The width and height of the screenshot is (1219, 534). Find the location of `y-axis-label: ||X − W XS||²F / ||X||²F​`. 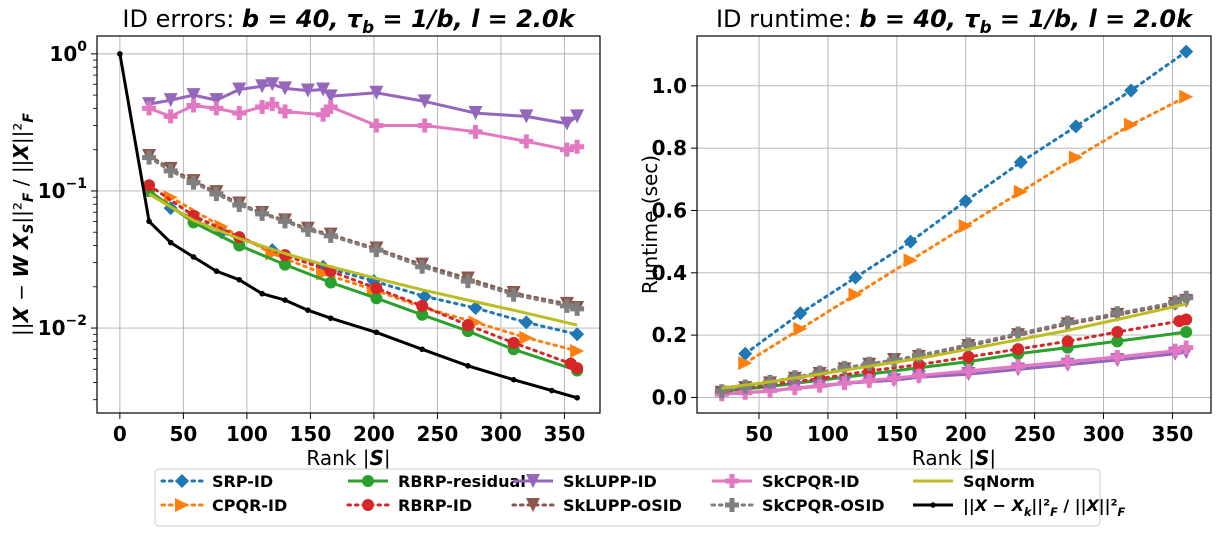

y-axis-label: ||X − W XS||²F / ||X||²F​ is located at coordinates (23, 224).